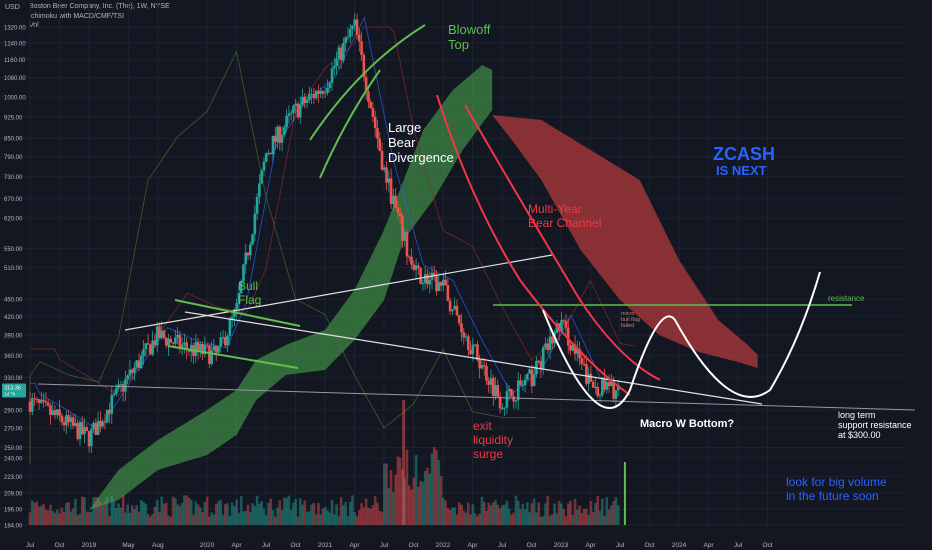 Image resolution: width=932 pixels, height=550 pixels. What do you see at coordinates (10, 393) in the screenshot?
I see `current-price-countdown: 1d 7h` at bounding box center [10, 393].